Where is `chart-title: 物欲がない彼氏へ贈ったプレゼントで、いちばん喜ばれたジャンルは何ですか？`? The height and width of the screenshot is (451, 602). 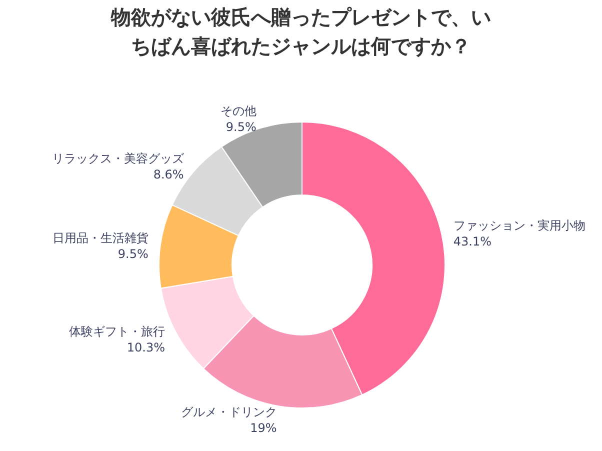
chart-title: 物欲がない彼氏へ贈ったプレゼントで、いちばん喜ばれたジャンルは何ですか？ is located at coordinates (300, 31).